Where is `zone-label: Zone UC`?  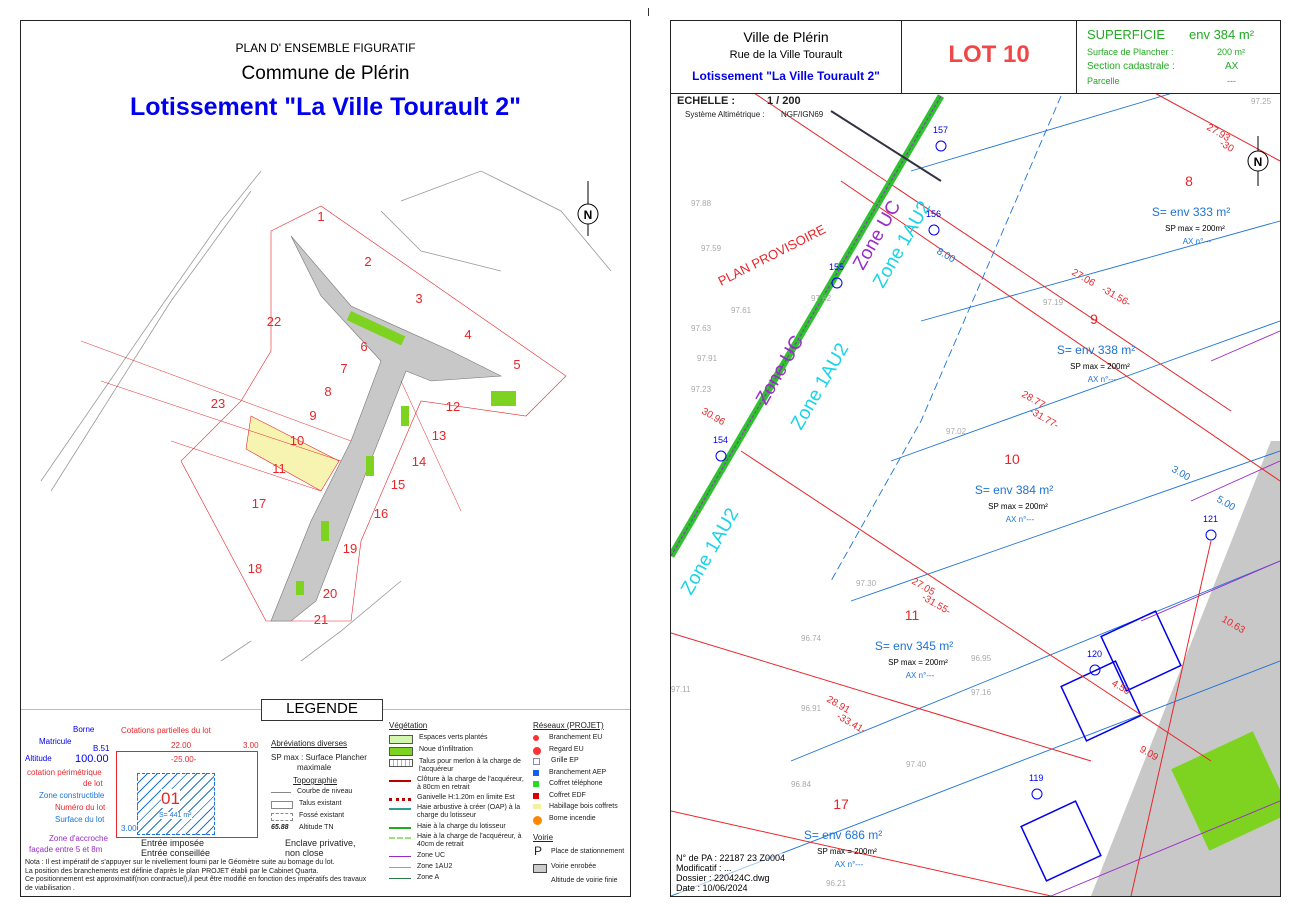
zone-label: Zone UC is located at coordinates (780, 370).